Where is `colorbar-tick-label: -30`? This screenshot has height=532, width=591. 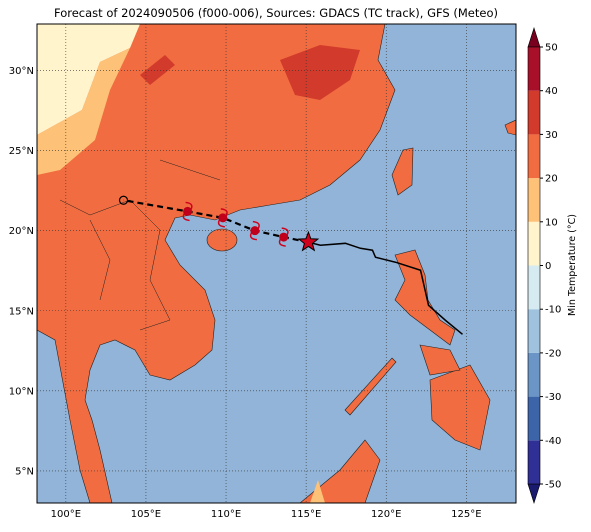
colorbar-tick-label: -30 is located at coordinates (553, 397).